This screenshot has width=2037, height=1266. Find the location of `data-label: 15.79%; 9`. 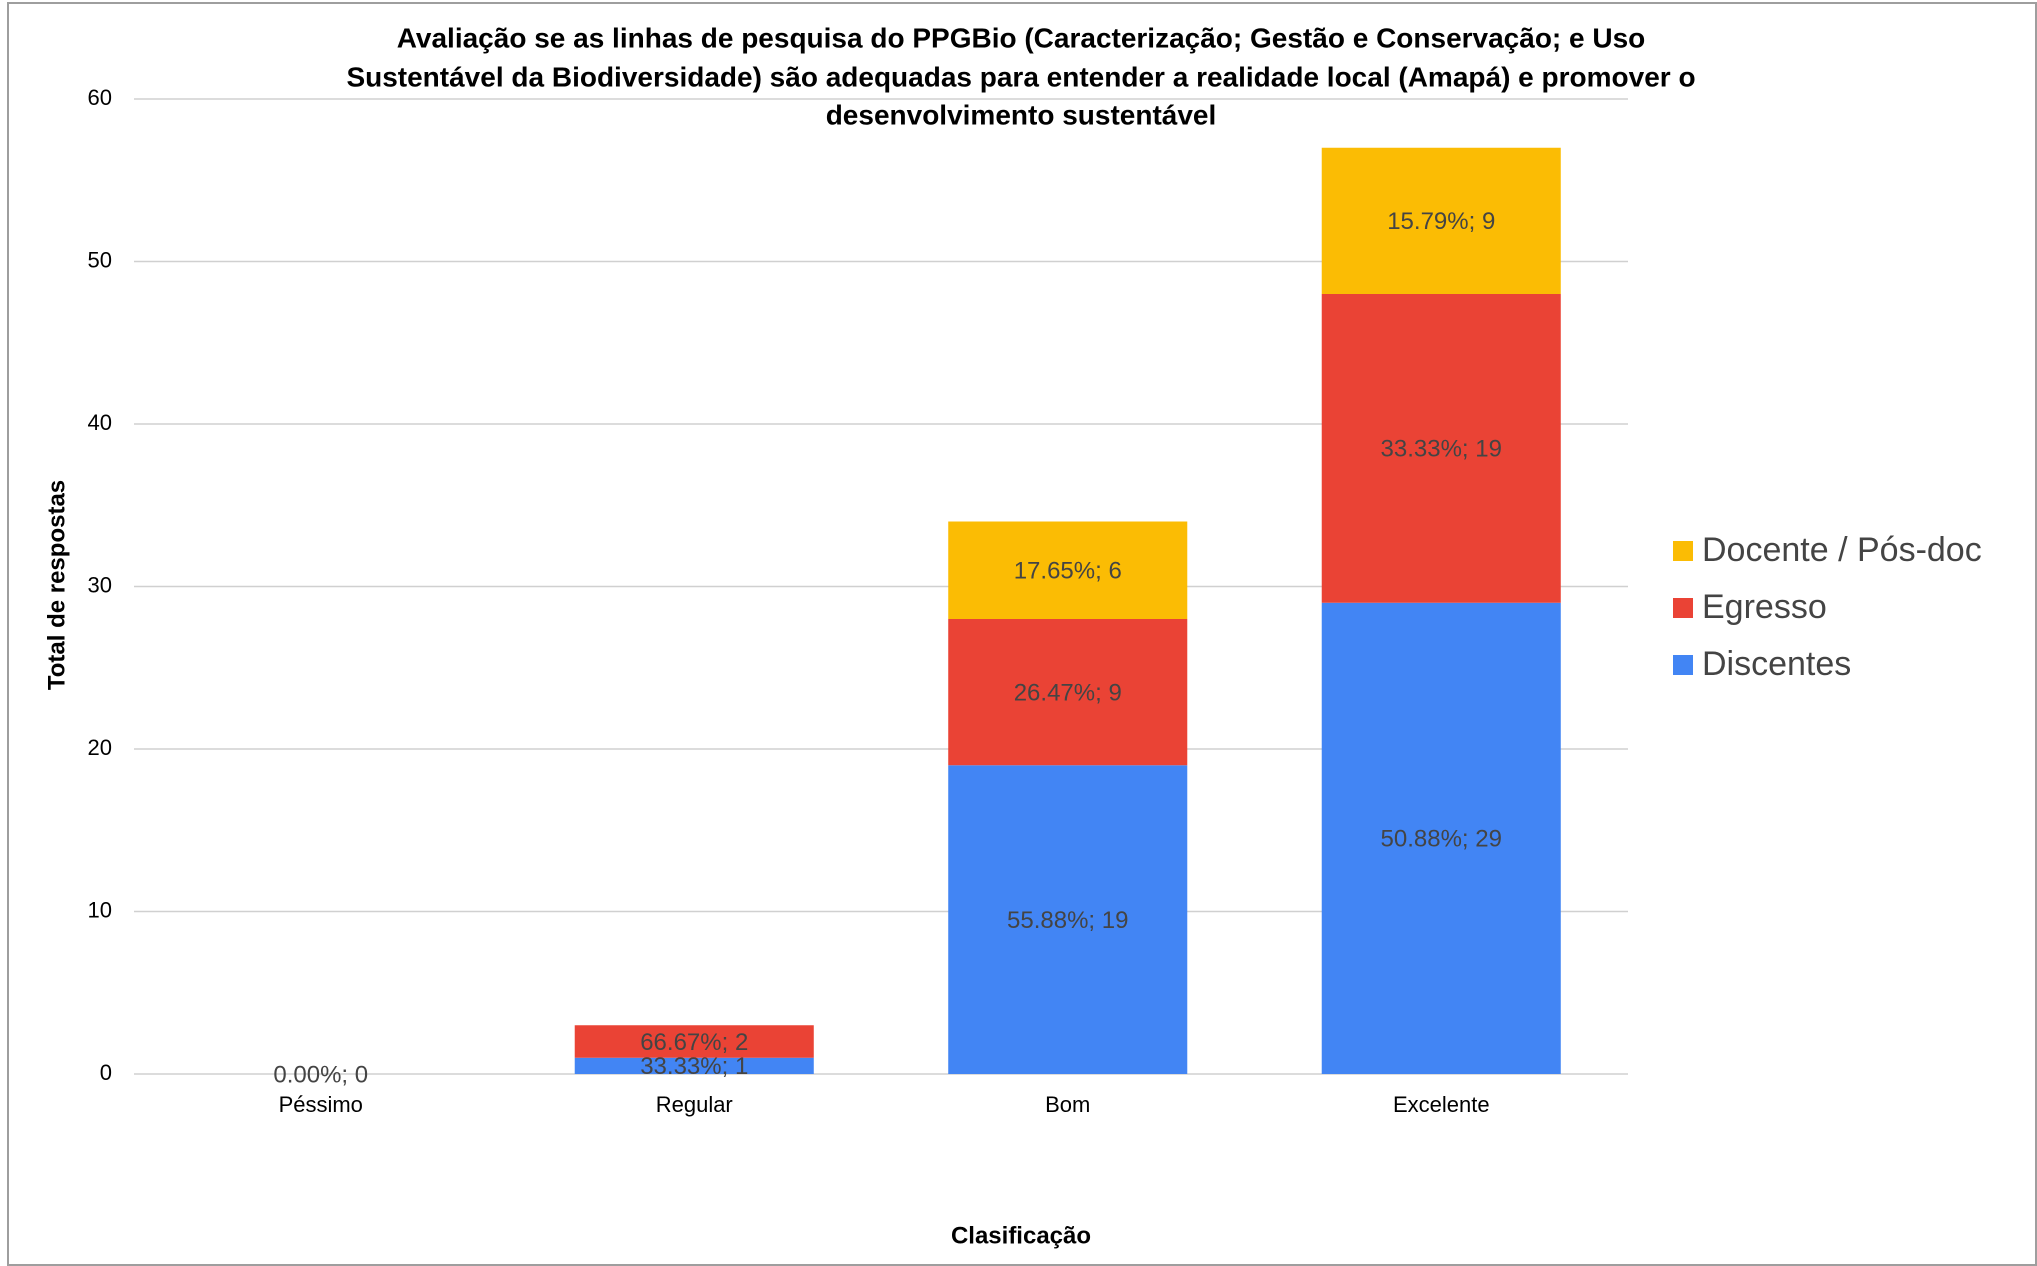

data-label: 15.79%; 9 is located at coordinates (1441, 221).